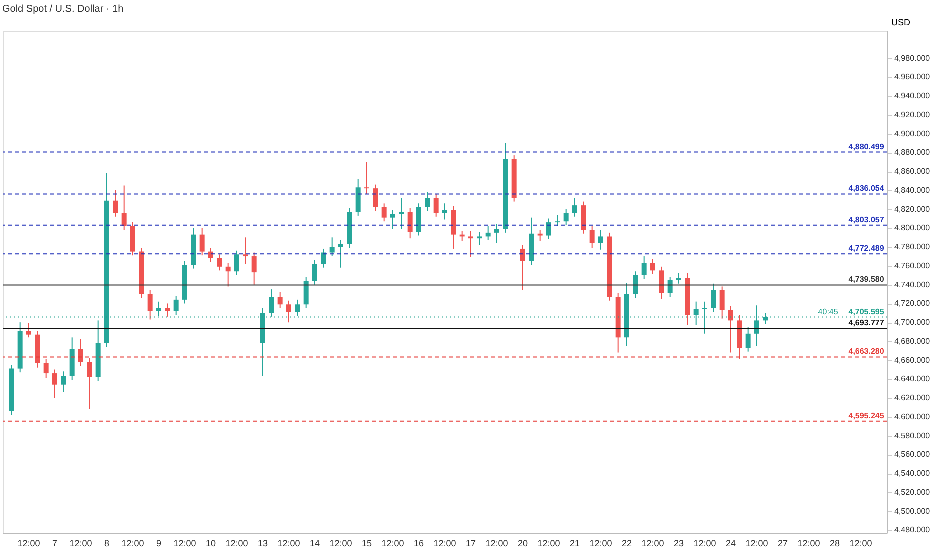 The image size is (932, 550). Describe the element at coordinates (419, 543) in the screenshot. I see `x-tick-label: 16` at that location.